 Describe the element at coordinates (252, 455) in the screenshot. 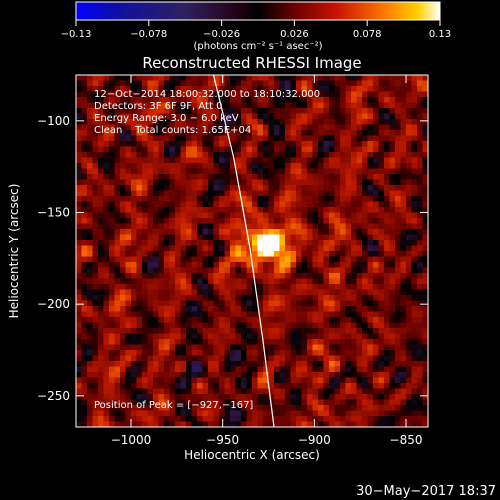

I see `x-axis-label: Heliocentric X (arcsec)` at that location.